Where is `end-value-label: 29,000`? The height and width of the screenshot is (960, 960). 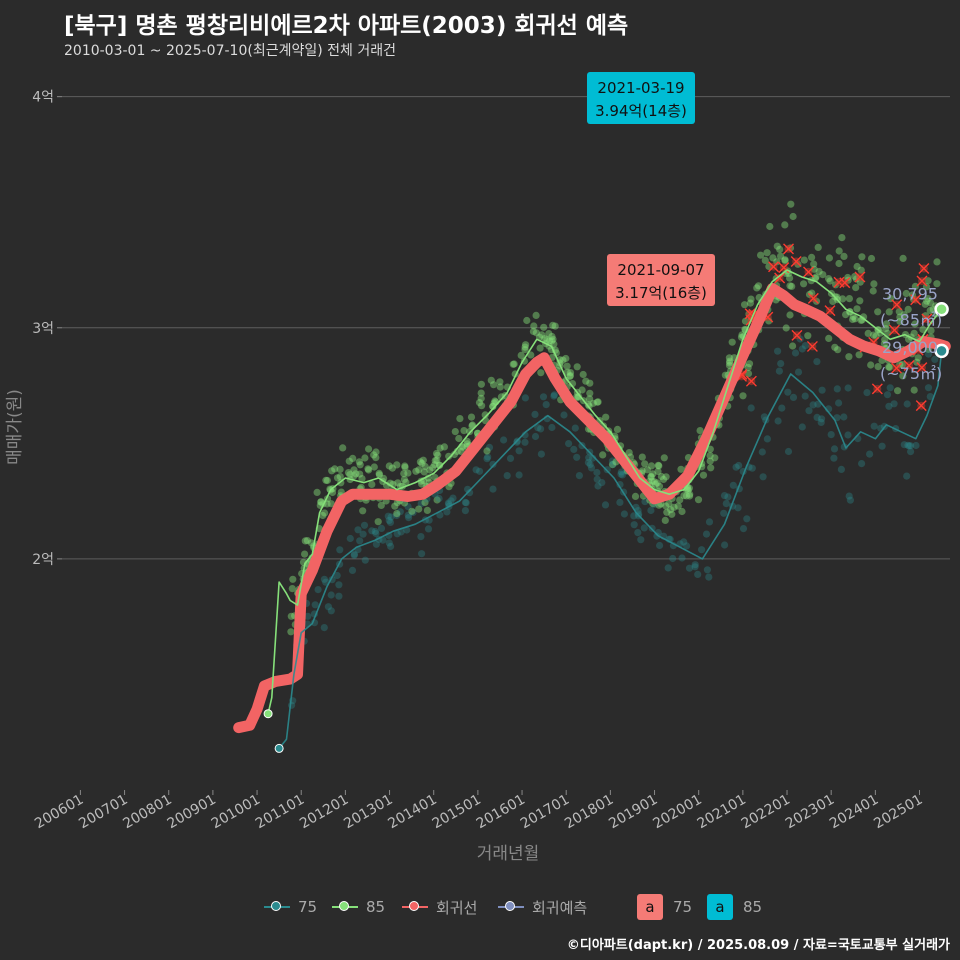
end-value-label: 29,000 is located at coordinates (910, 347).